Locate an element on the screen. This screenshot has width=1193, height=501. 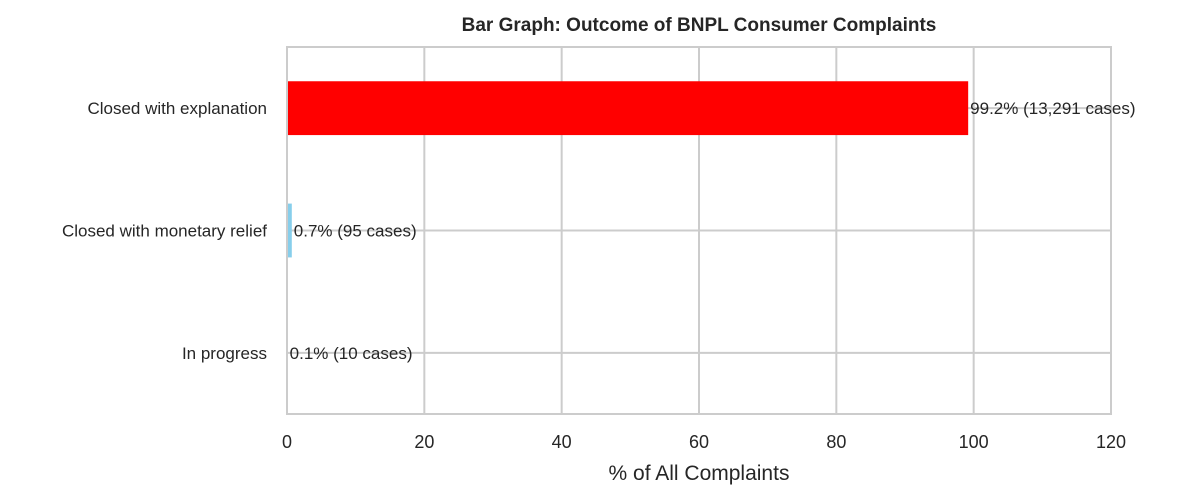
data-label: 0.7% (95 cases) is located at coordinates (355, 231).